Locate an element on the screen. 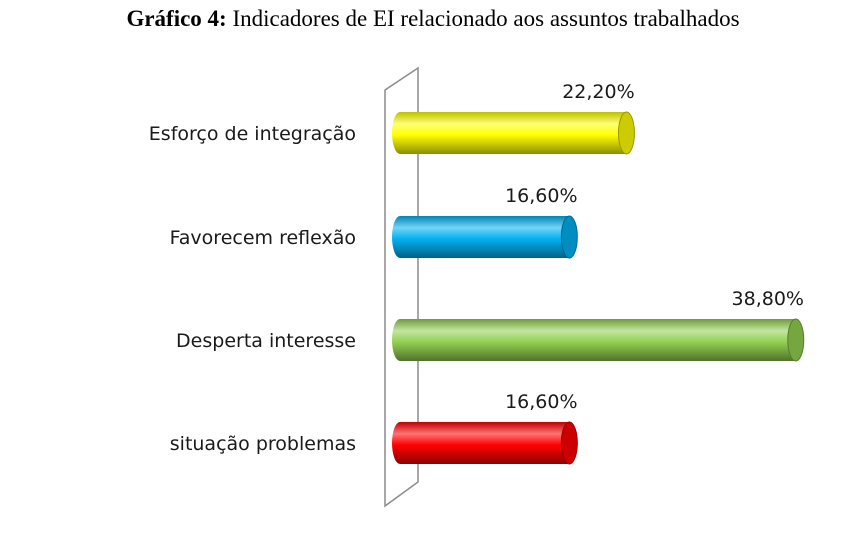 This screenshot has height=545, width=866. category-label-1: Esforço de integração is located at coordinates (252, 134).